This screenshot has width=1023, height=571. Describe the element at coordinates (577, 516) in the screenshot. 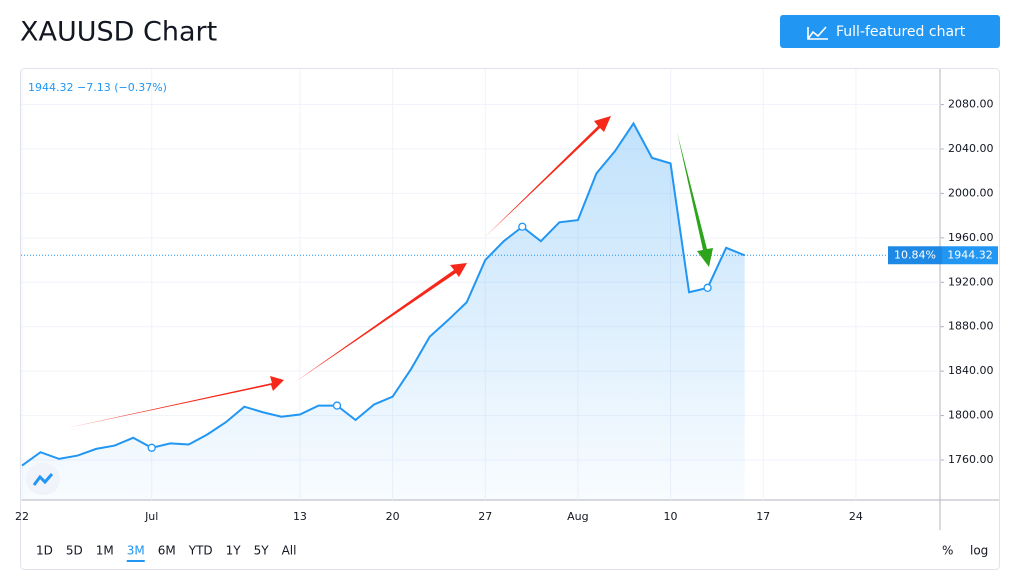

I see `x-tick-label: Aug` at that location.